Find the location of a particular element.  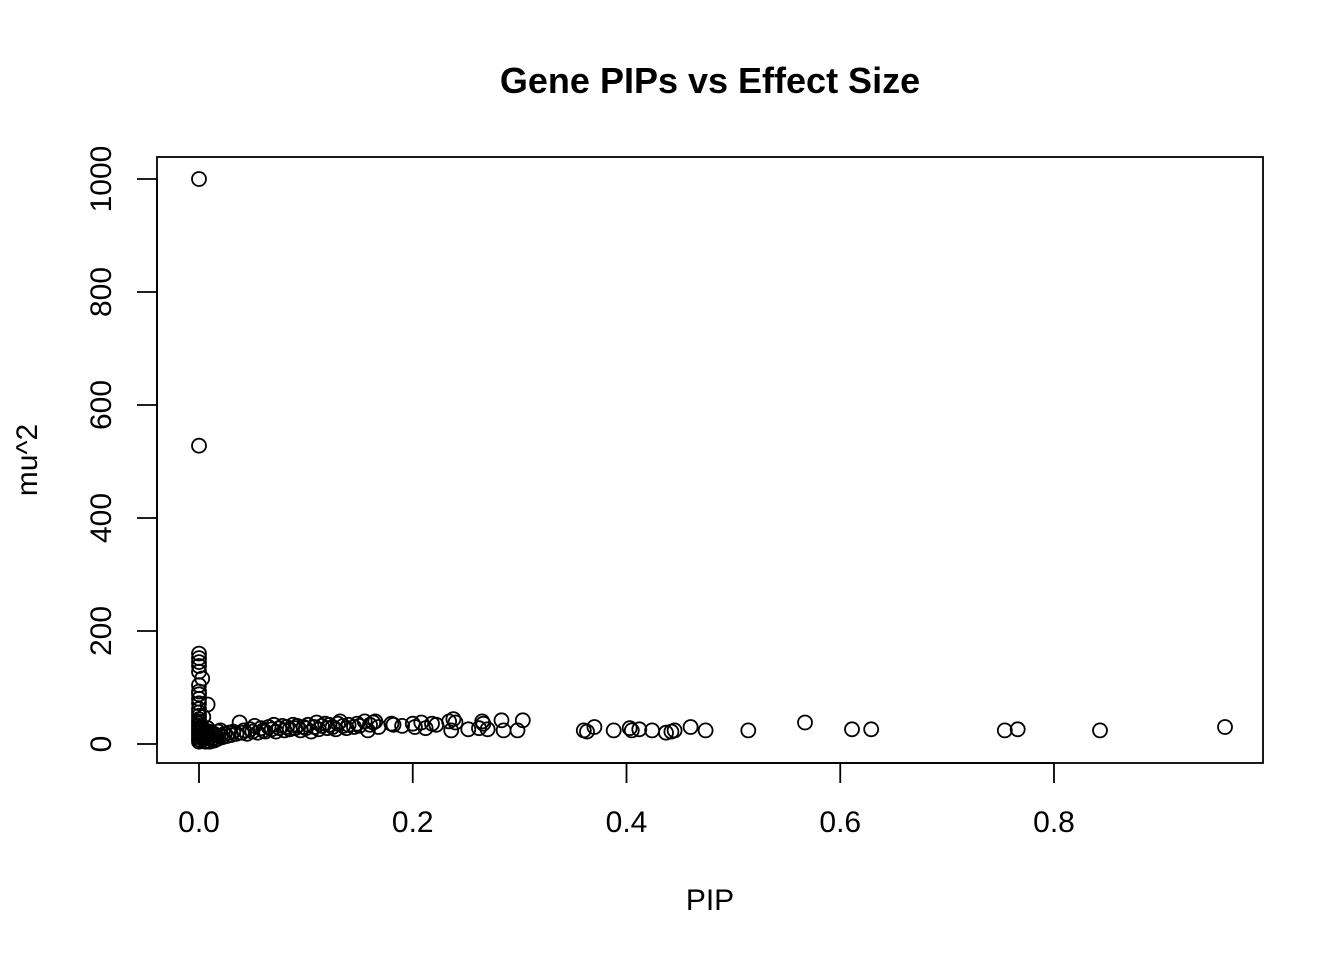

y-axis-label: mu^2 is located at coordinates (27, 460).